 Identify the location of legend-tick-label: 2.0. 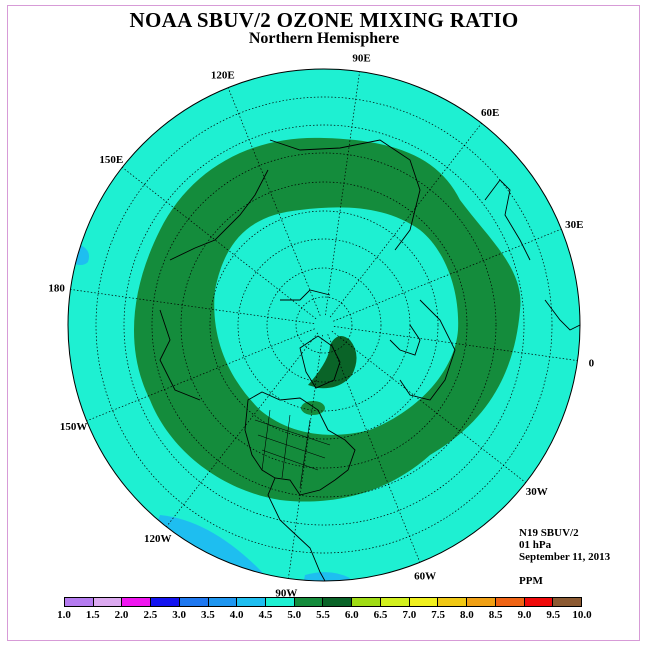
(121, 615).